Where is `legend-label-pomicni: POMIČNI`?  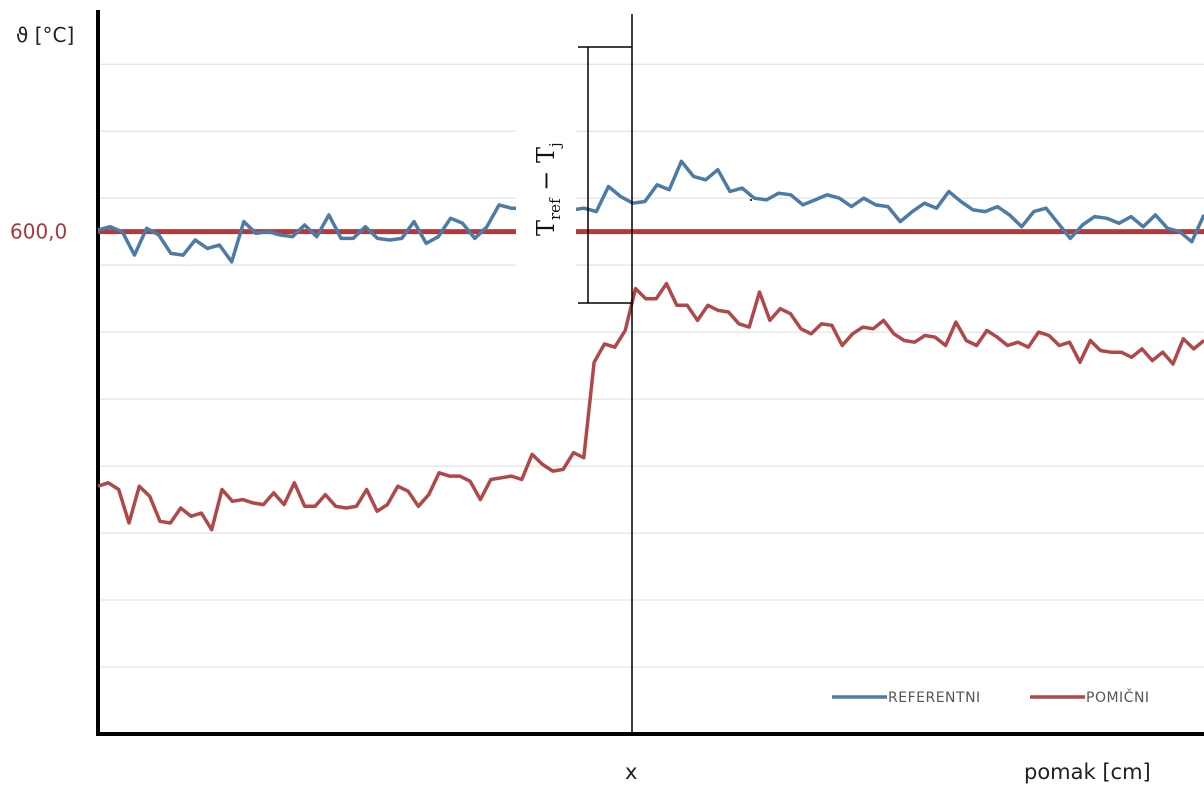
legend-label-pomicni: POMIČNI is located at coordinates (1118, 697).